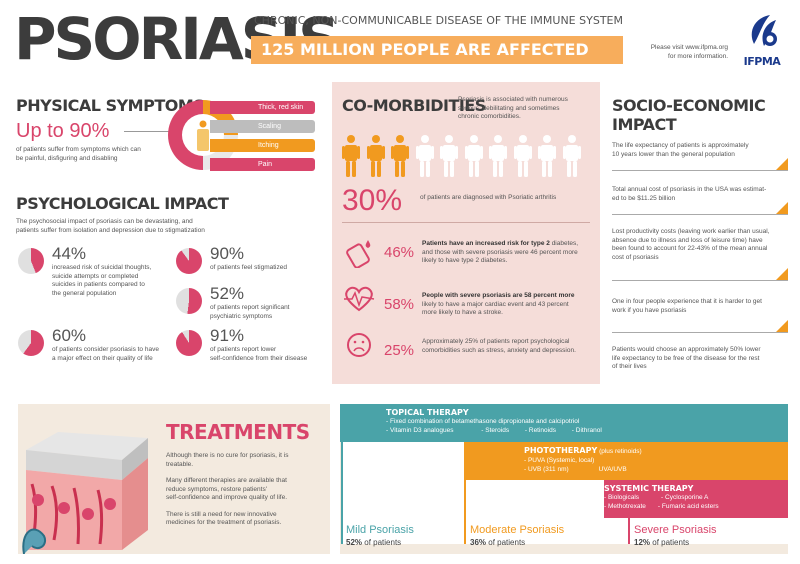 The image size is (800, 564). I want to click on ifpma-logo-text: IFPMA, so click(762, 61).